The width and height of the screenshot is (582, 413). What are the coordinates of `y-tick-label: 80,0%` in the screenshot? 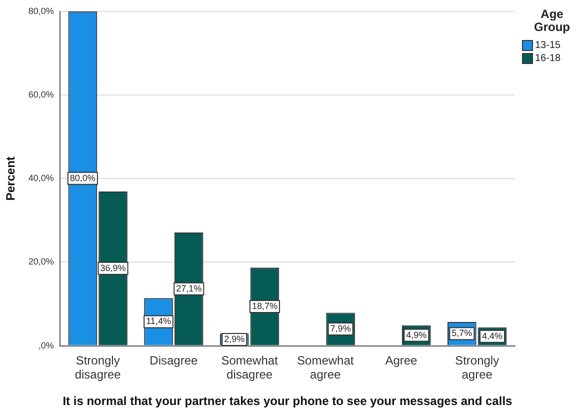 It's located at (41, 11).